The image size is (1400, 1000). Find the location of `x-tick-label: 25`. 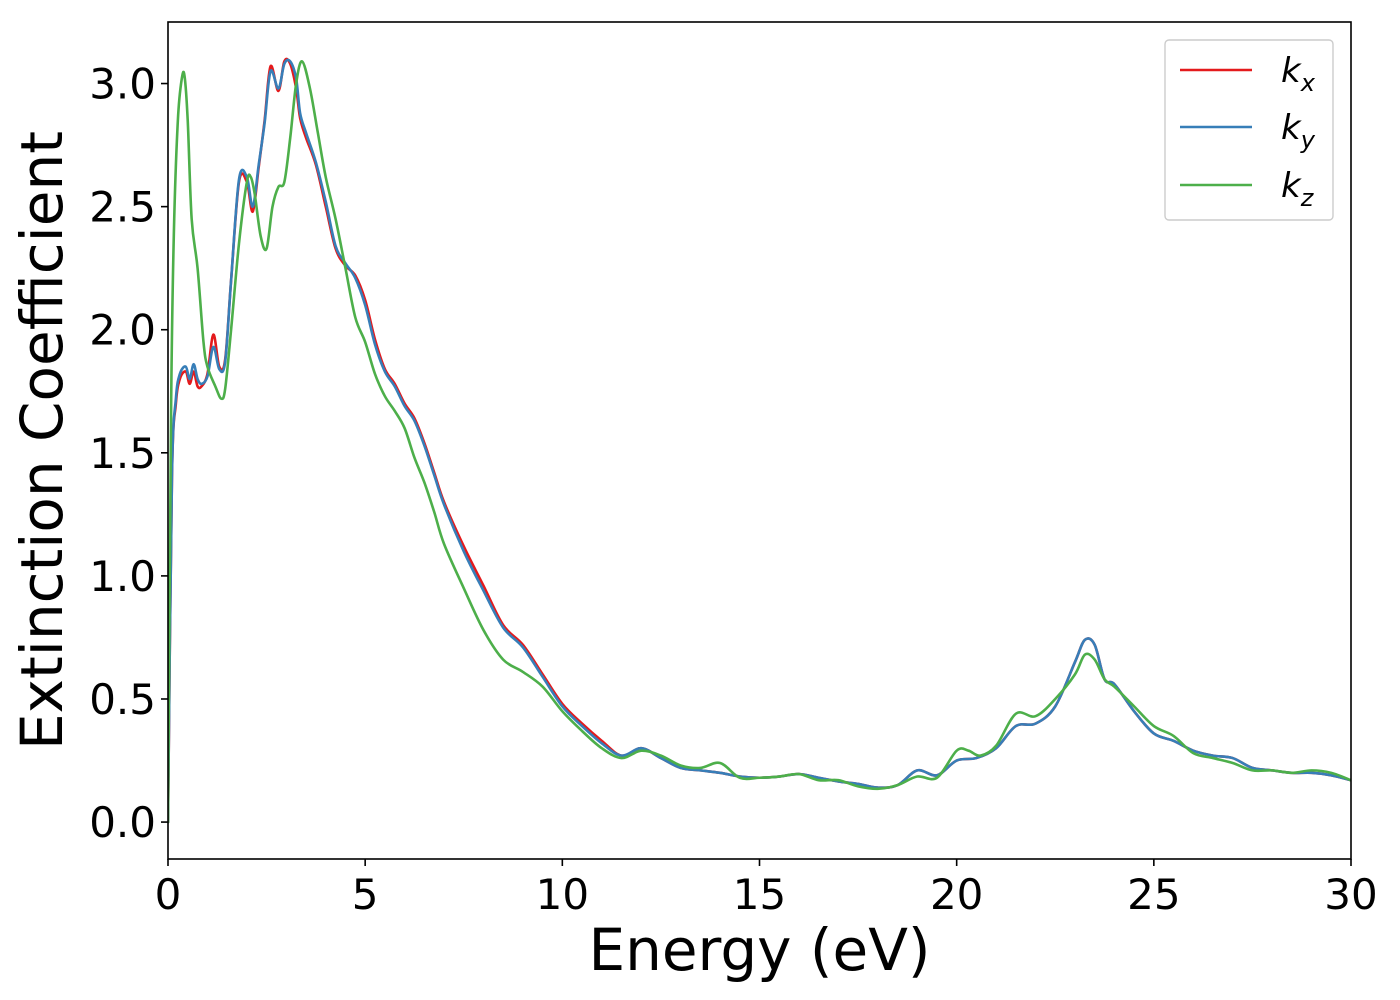

x-tick-label: 25 is located at coordinates (1153, 894).